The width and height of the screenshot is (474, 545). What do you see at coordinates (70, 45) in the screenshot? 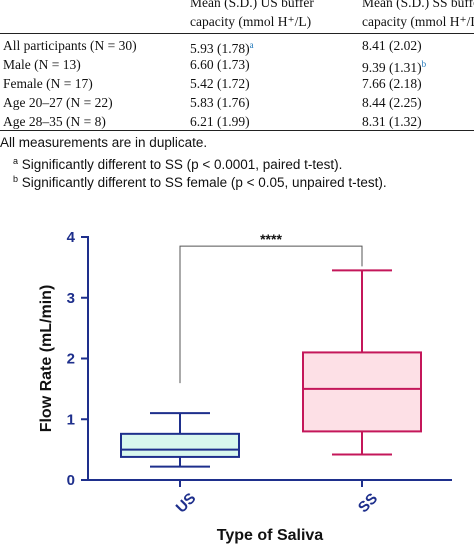
I see `row-group: All participants (N = 30)` at bounding box center [70, 45].